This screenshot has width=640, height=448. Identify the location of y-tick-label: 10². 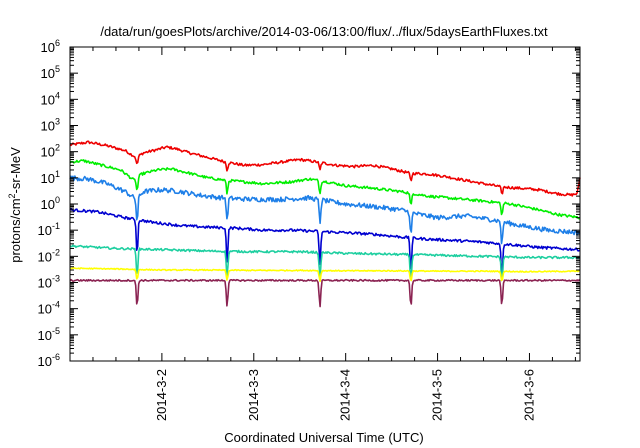
(50, 151).